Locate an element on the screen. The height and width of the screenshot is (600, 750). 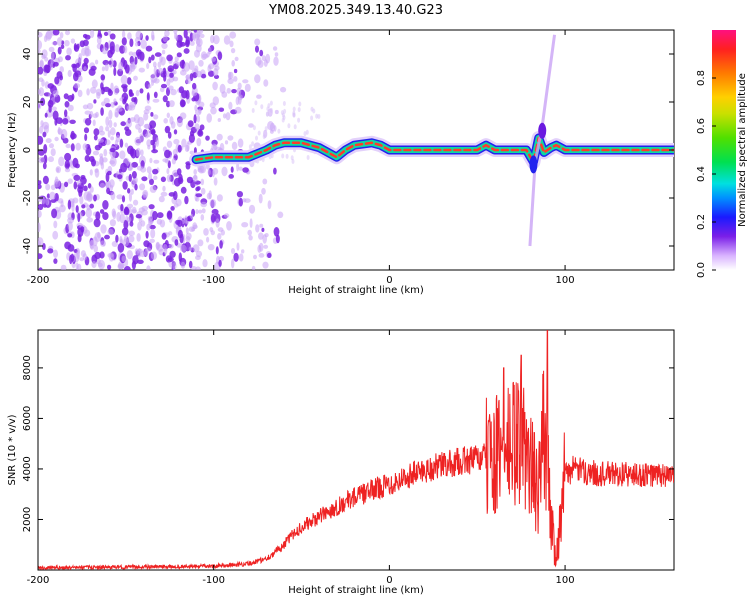
ridge-core is located at coordinates (434, 150).